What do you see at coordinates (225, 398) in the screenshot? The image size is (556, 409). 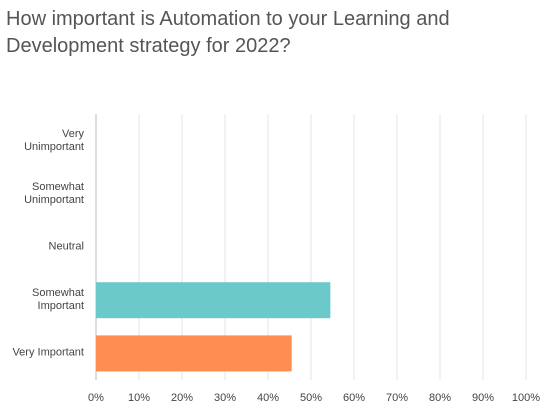 I see `x-tick-label: 30%` at bounding box center [225, 398].